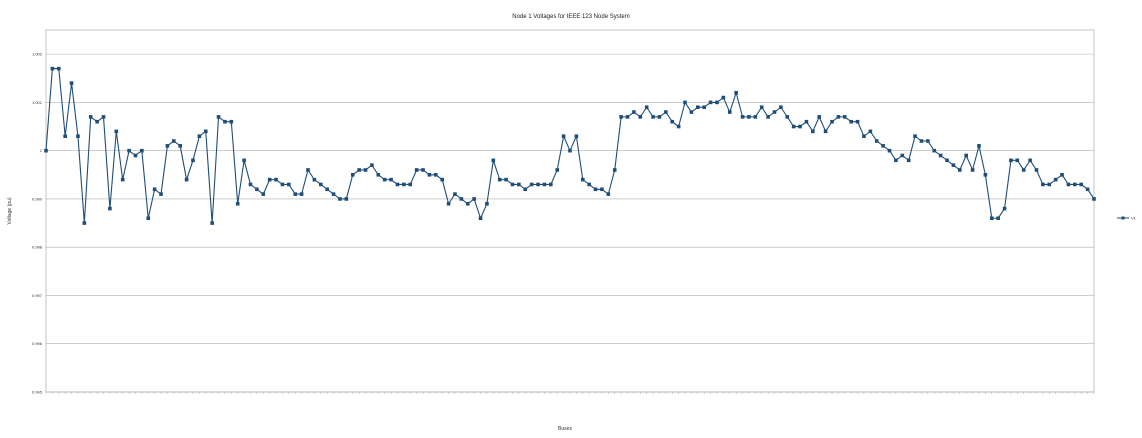  What do you see at coordinates (37, 54) in the screenshot?
I see `y-tick-label: 1.002` at bounding box center [37, 54].